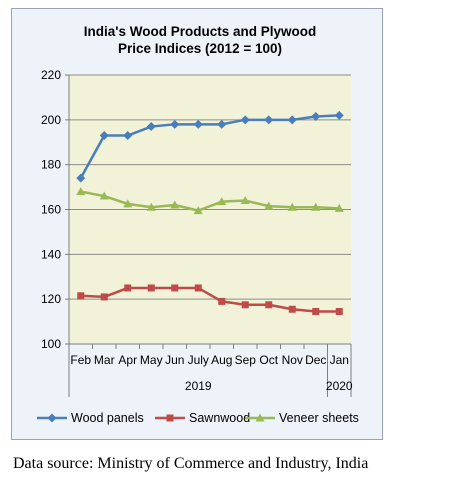 The image size is (456, 481). I want to click on x-tick-label: Aug, so click(221, 360).